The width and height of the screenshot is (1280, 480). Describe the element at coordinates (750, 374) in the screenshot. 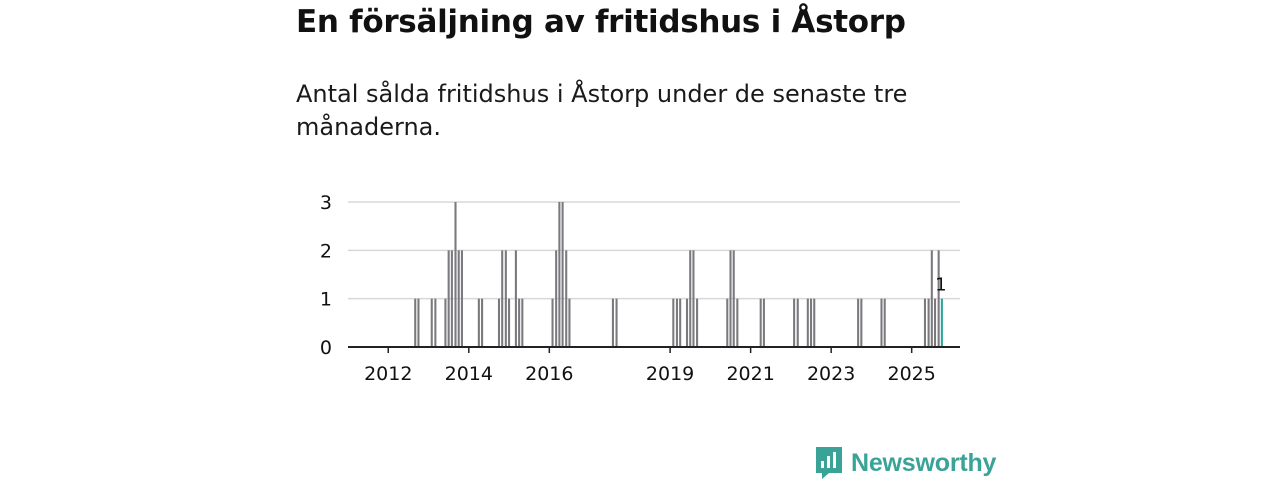

I see `x-tick-label: 2021` at that location.